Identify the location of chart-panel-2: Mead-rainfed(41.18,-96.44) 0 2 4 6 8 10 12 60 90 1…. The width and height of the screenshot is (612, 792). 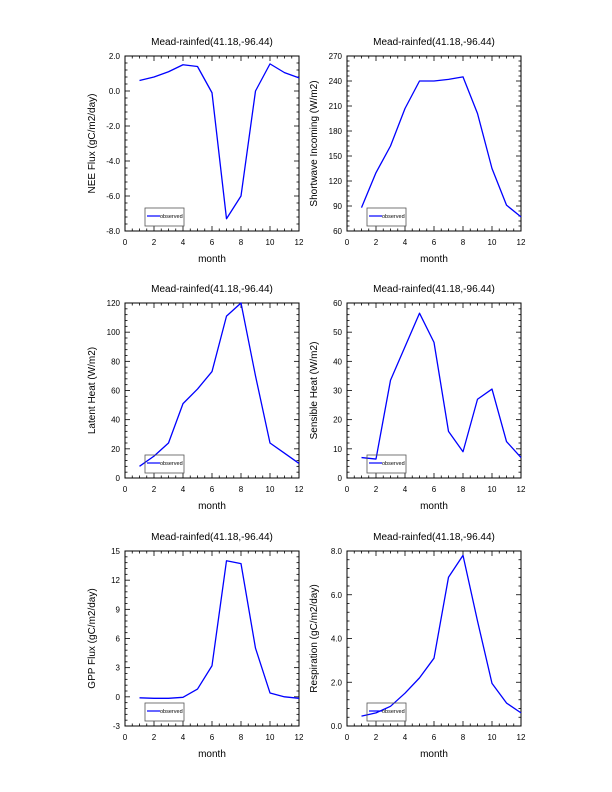
(417, 151).